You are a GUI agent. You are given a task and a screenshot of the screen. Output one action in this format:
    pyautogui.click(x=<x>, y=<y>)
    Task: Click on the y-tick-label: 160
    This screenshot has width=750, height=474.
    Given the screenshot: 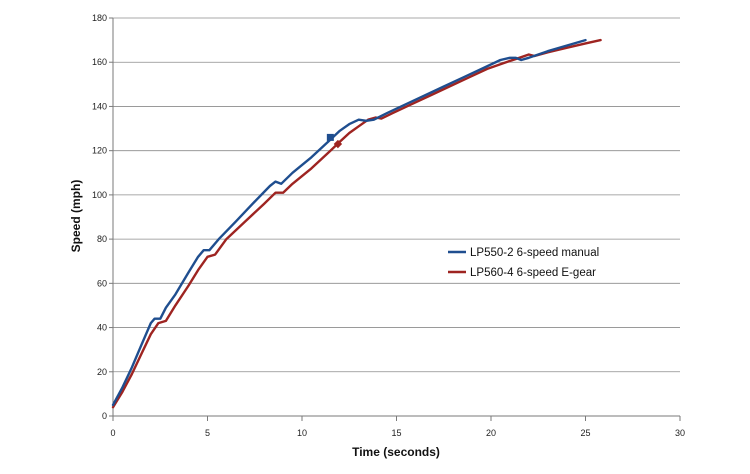 What is the action you would take?
    pyautogui.click(x=99, y=62)
    